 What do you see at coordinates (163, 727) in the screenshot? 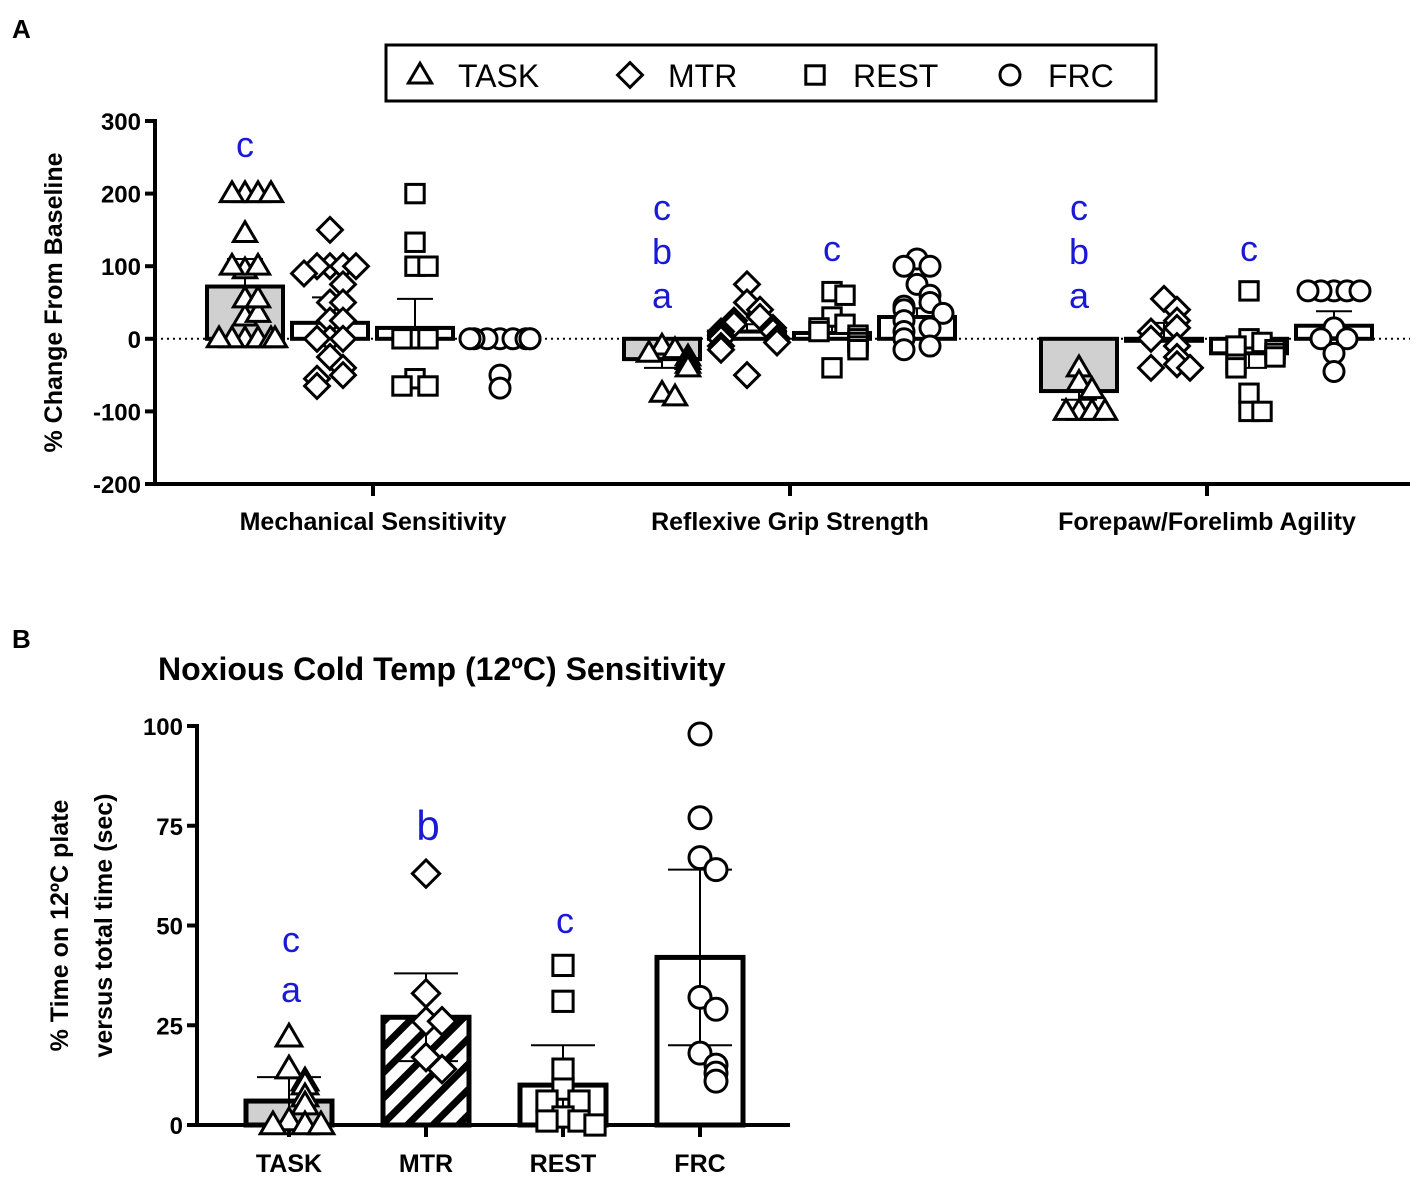
I see `y-tick-label: 100` at bounding box center [163, 727].